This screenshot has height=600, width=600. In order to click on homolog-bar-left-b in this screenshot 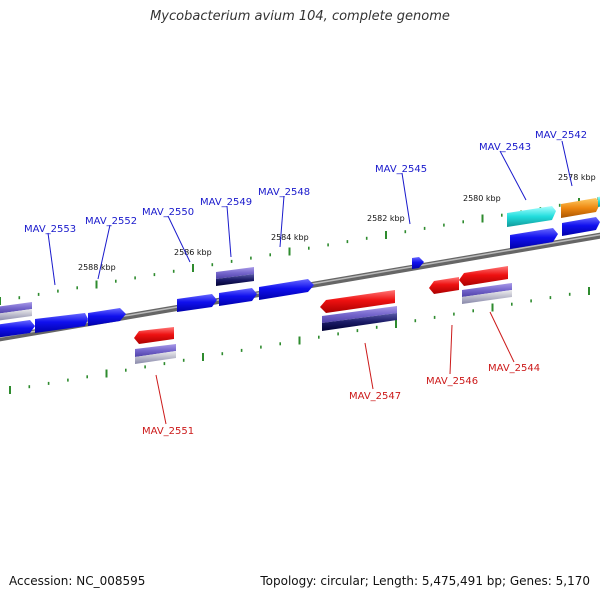, I will do `click(16, 315)`.